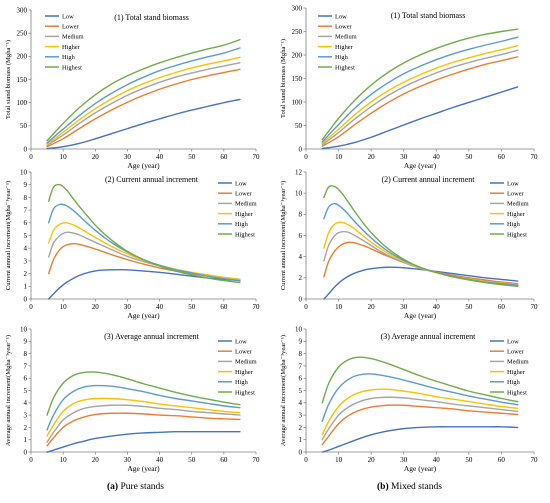 The height and width of the screenshot is (503, 550). What do you see at coordinates (416, 487) in the screenshot?
I see `caption-text-b: Mixed stands` at bounding box center [416, 487].